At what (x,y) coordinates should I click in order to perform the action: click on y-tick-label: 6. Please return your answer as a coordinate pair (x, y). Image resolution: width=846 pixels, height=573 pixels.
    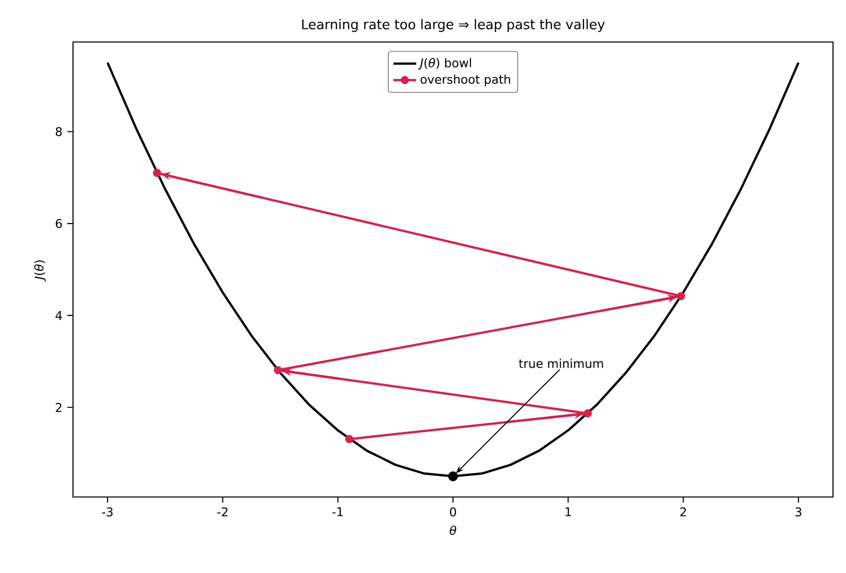
    Looking at the image, I should click on (59, 223).